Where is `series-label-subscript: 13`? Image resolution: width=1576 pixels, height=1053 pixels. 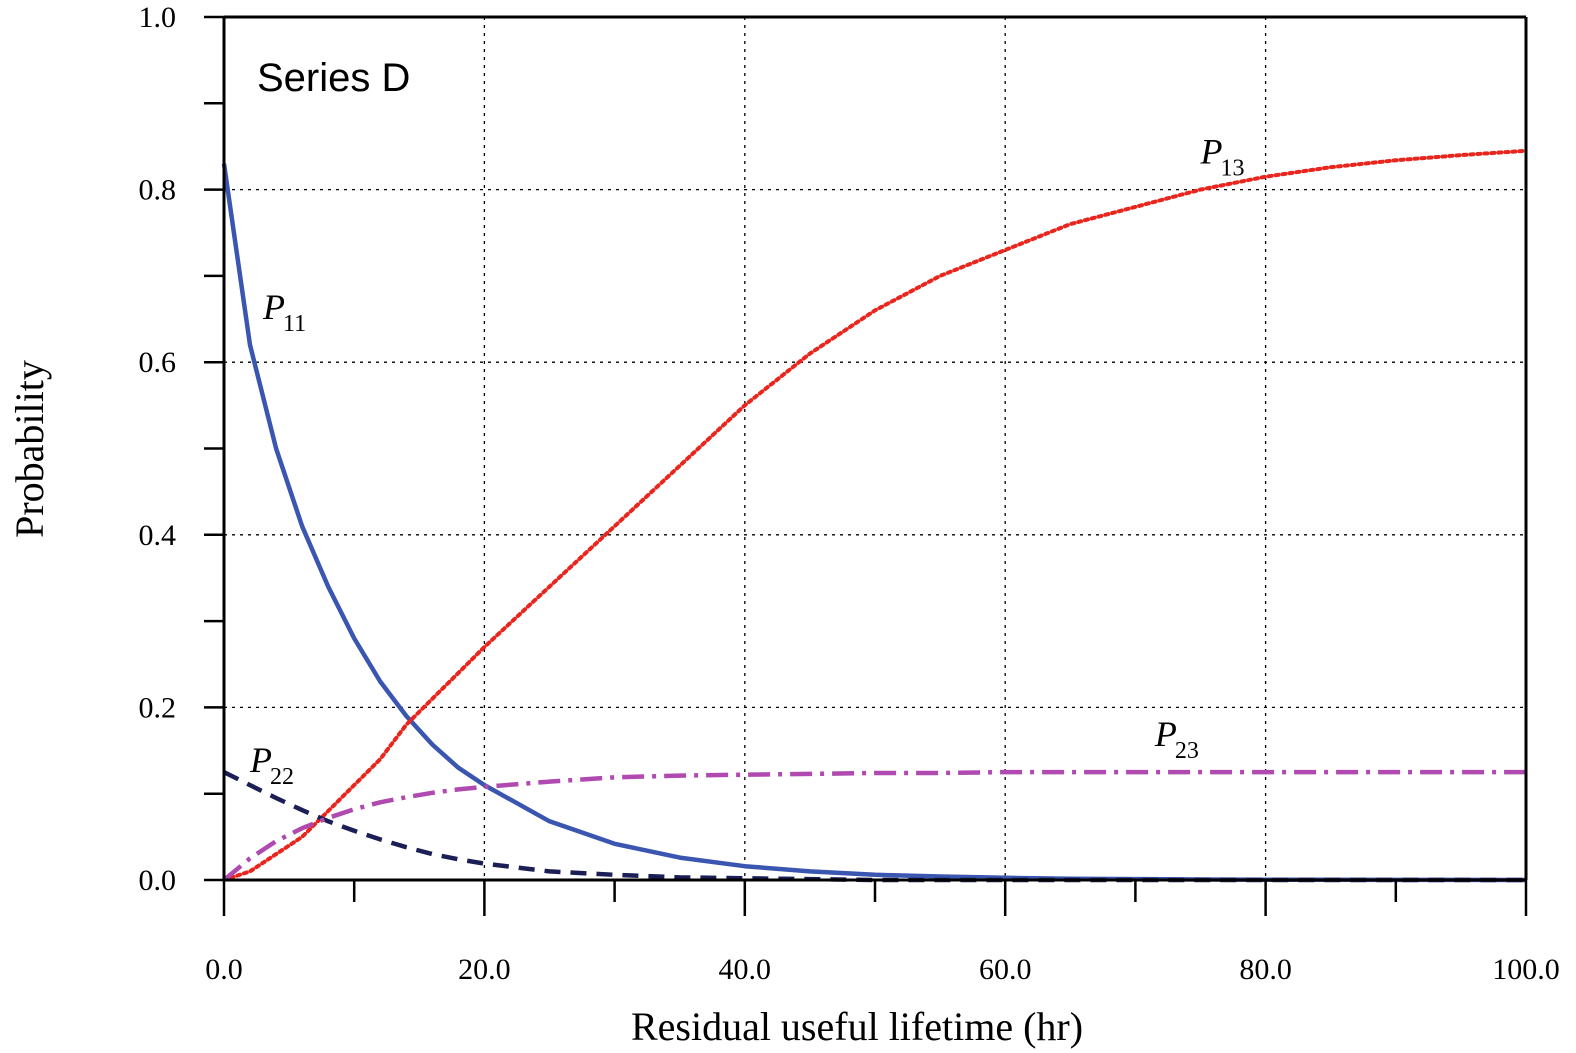 series-label-subscript: 13 is located at coordinates (1233, 169).